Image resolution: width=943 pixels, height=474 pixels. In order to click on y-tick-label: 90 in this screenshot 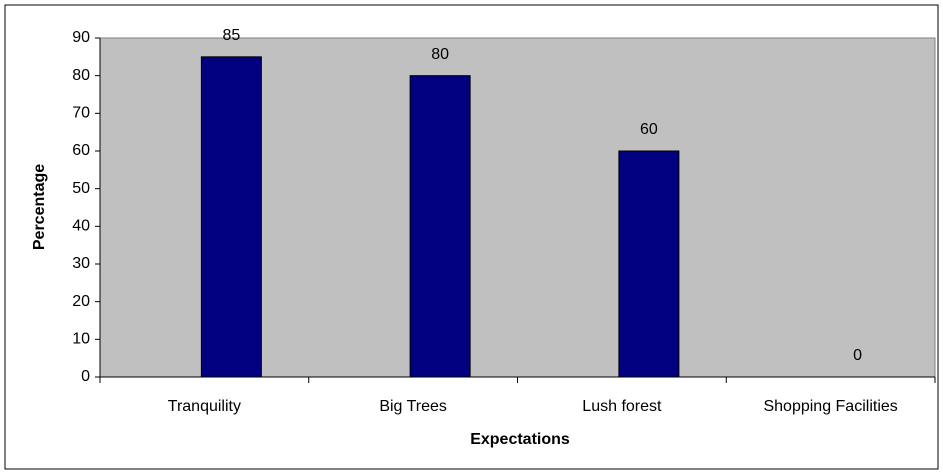, I will do `click(81, 37)`.